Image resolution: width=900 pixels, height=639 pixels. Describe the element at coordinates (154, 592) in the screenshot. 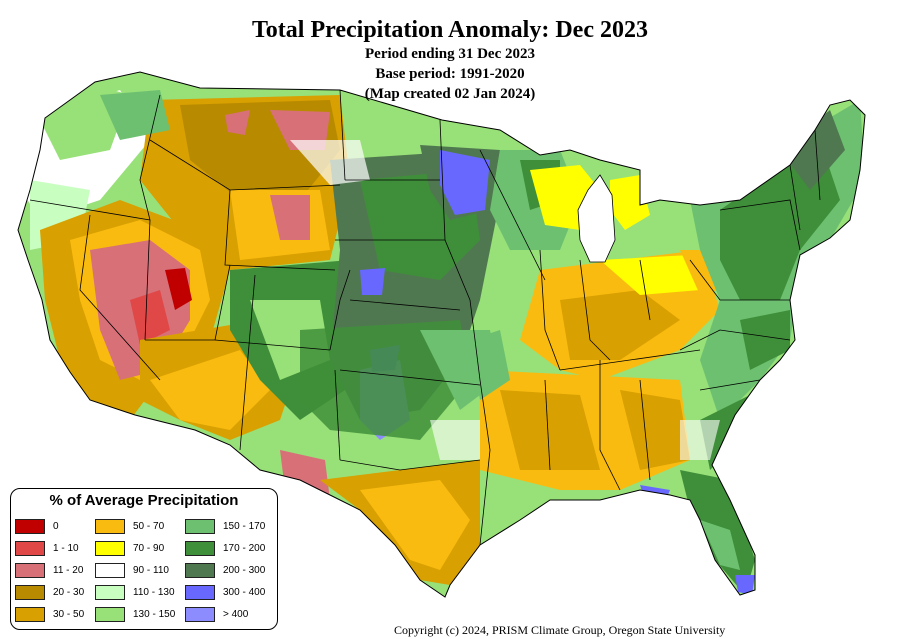

I see `legend-label: 110 - 130` at that location.